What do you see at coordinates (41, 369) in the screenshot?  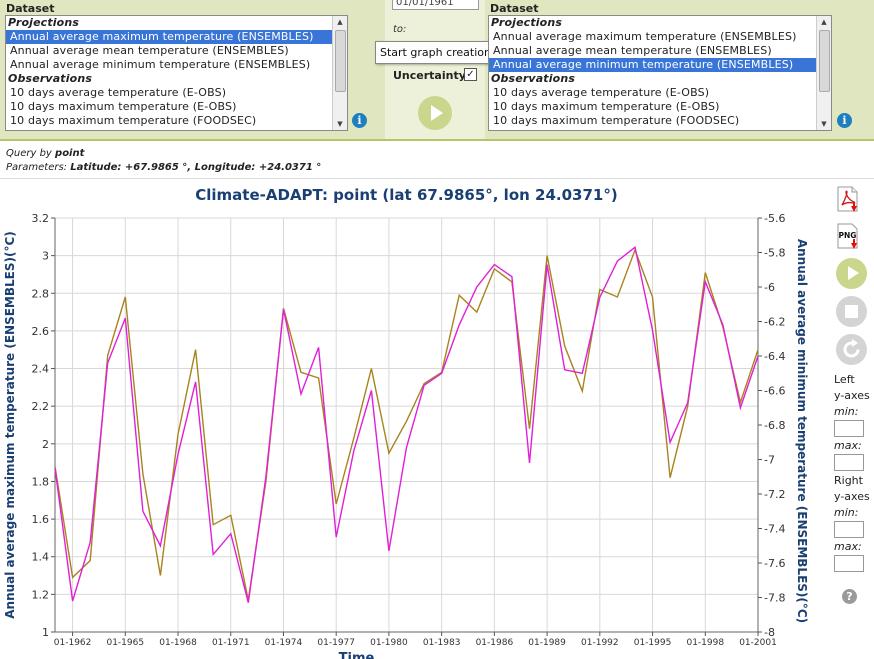 I see `y-left-tick-label: 2.4` at bounding box center [41, 369].